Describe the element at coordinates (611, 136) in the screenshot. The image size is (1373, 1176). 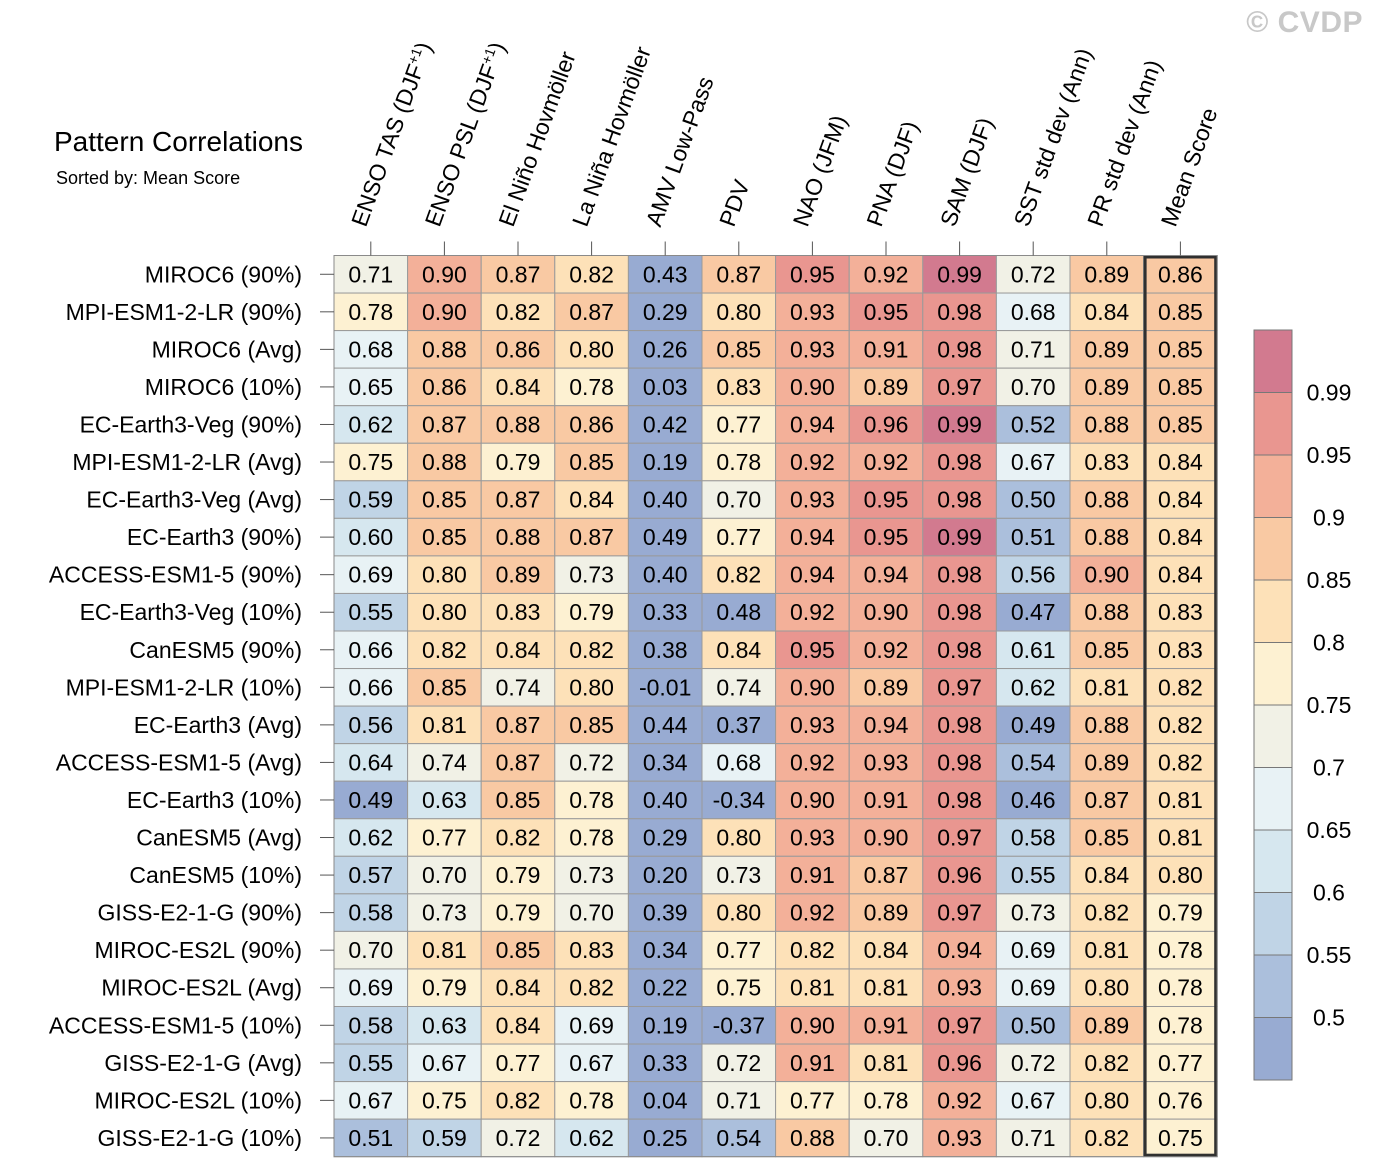
I see `column-label-text: La Niña Hovmöller` at that location.